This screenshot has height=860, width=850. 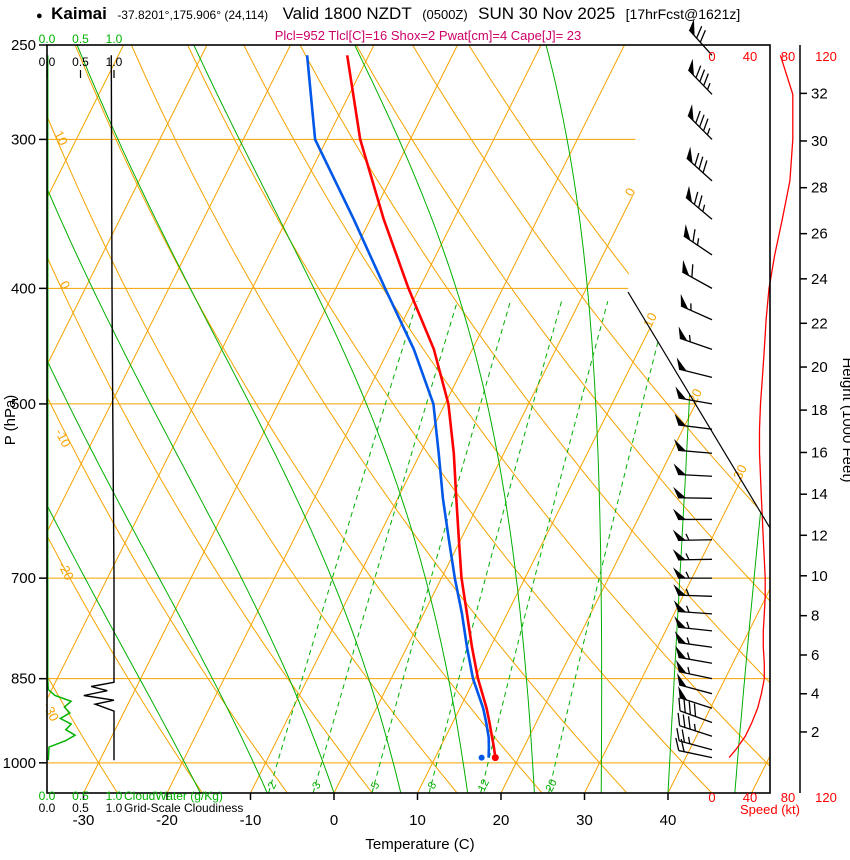 I want to click on dry-adiabat-label: -10, so click(x=63, y=438).